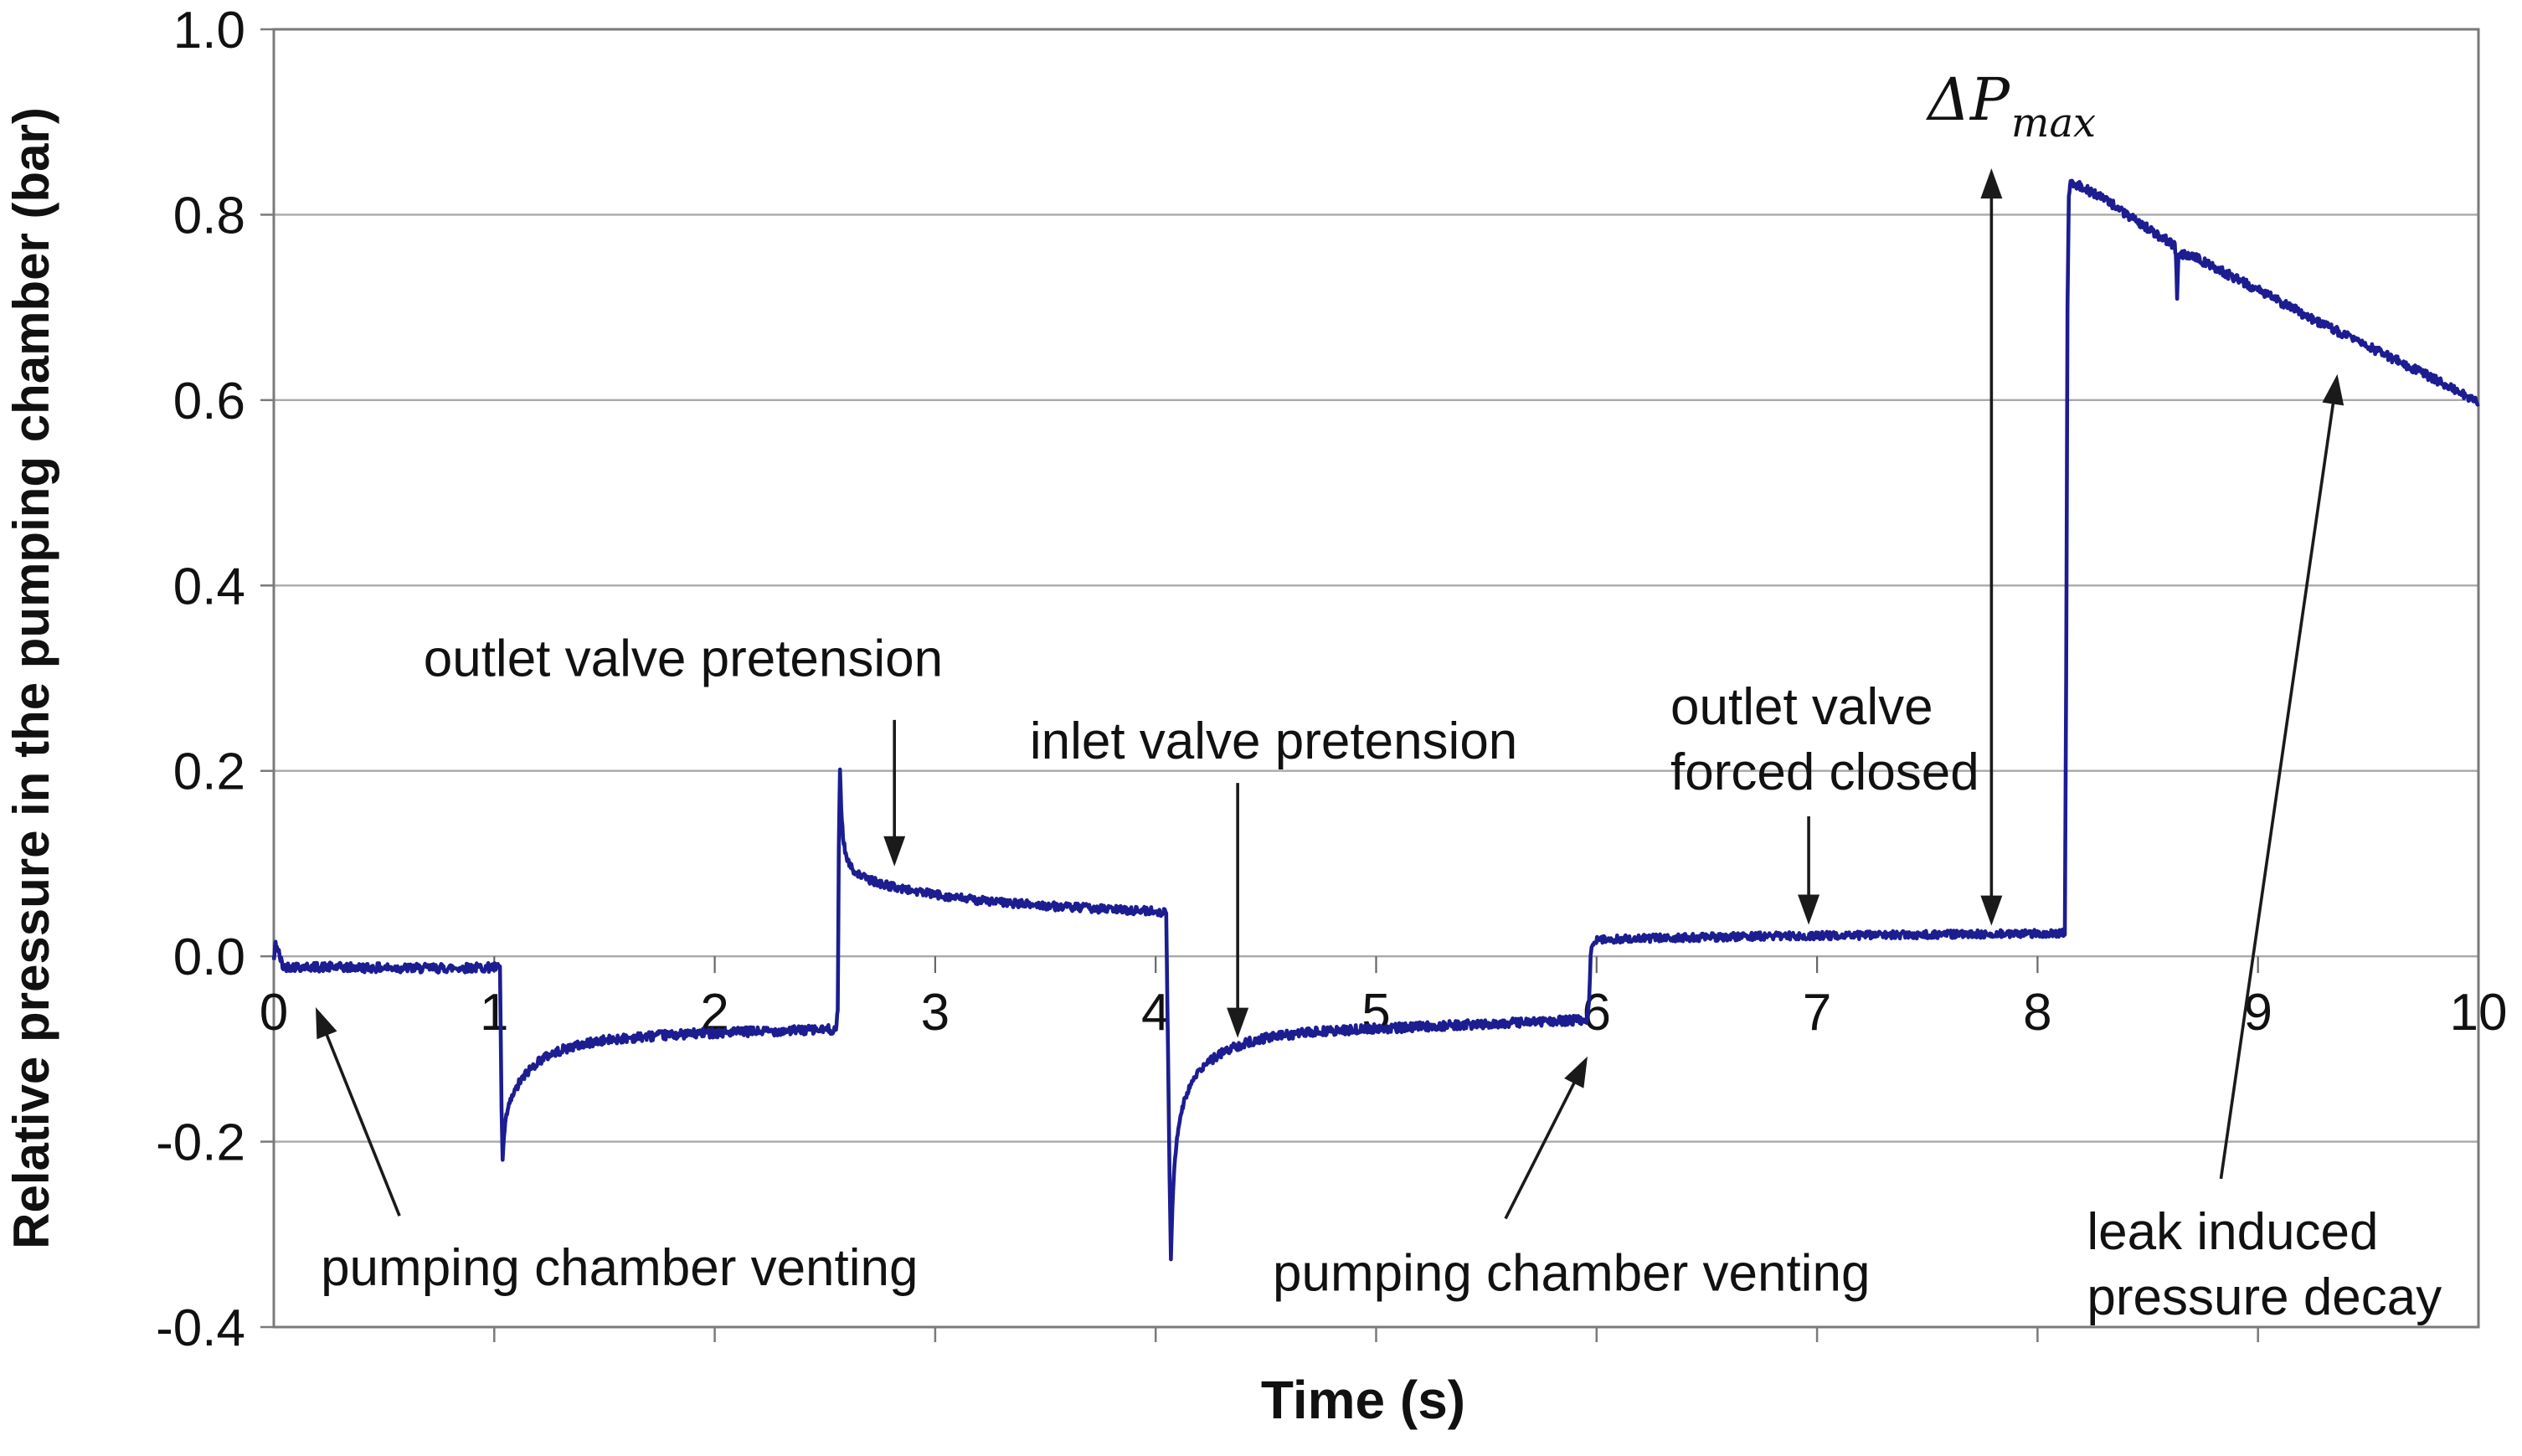 The height and width of the screenshot is (1456, 2522). I want to click on x-tick-label: 3, so click(935, 1013).